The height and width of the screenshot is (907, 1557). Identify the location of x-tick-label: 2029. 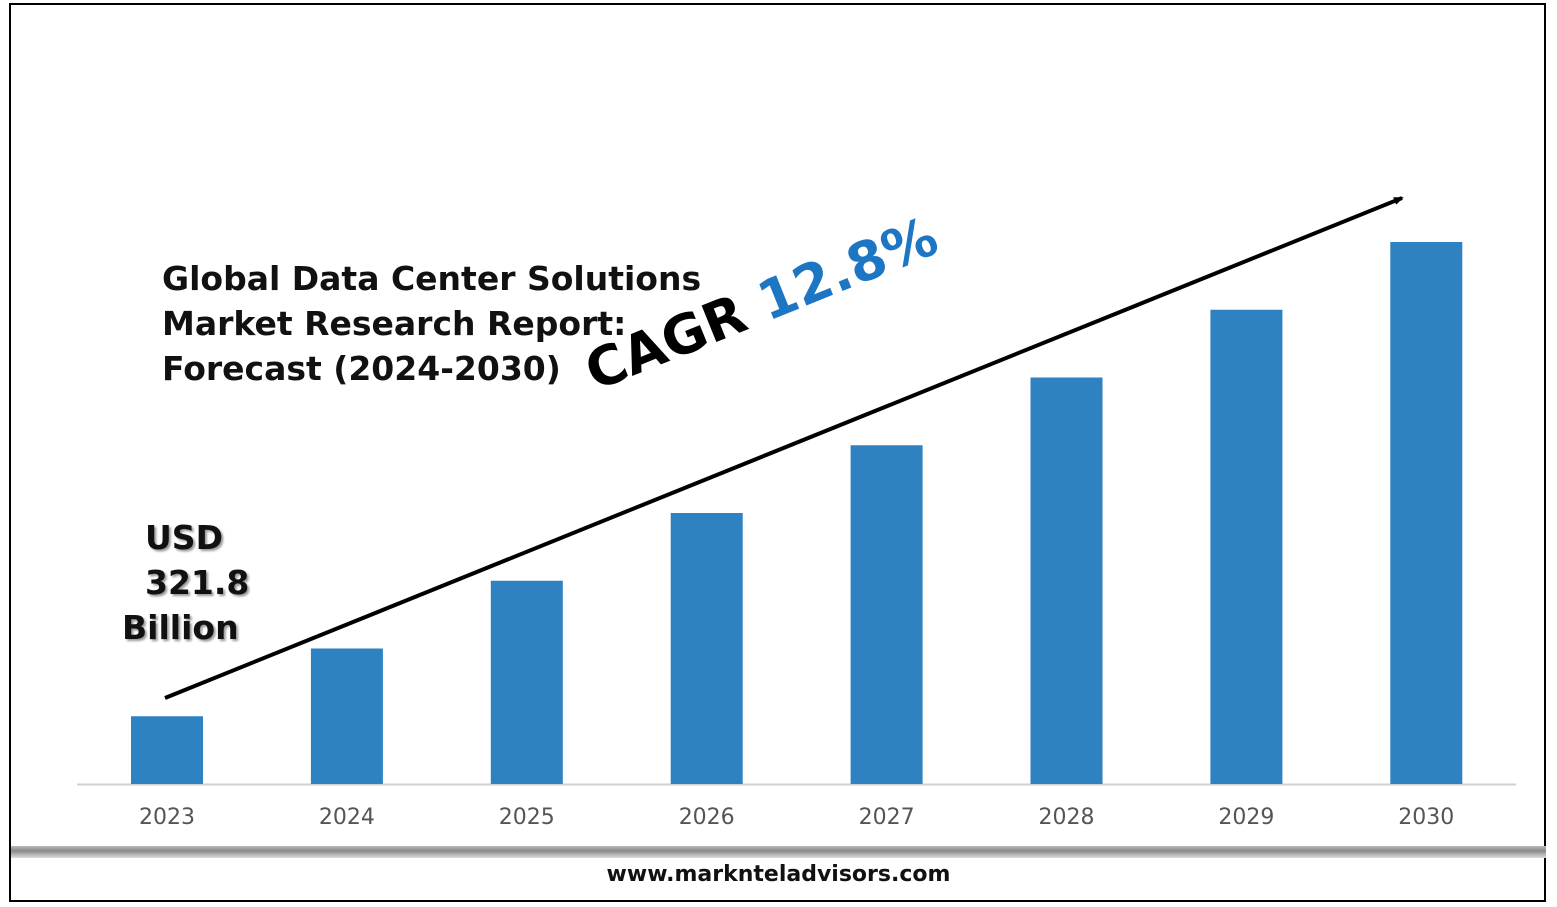
(1246, 817).